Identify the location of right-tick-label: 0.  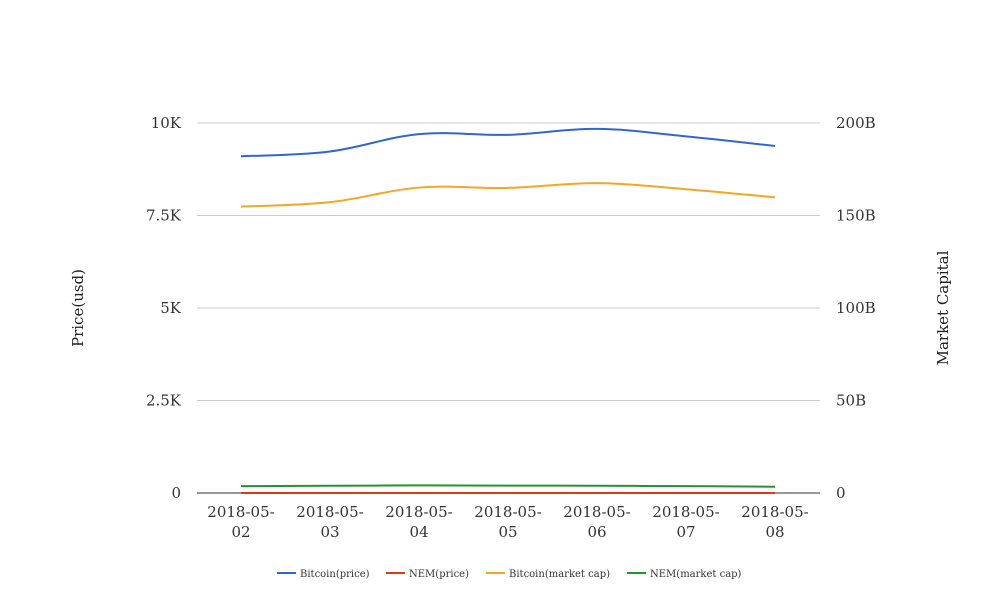
(841, 493).